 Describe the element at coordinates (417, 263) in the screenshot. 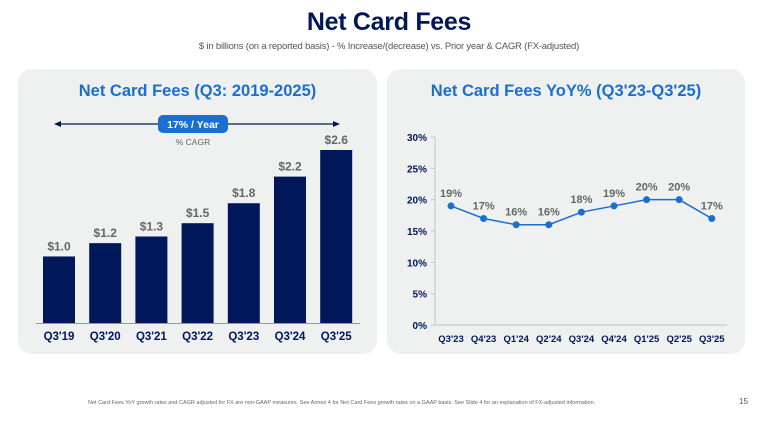

I see `y-tick-label: 10%` at that location.